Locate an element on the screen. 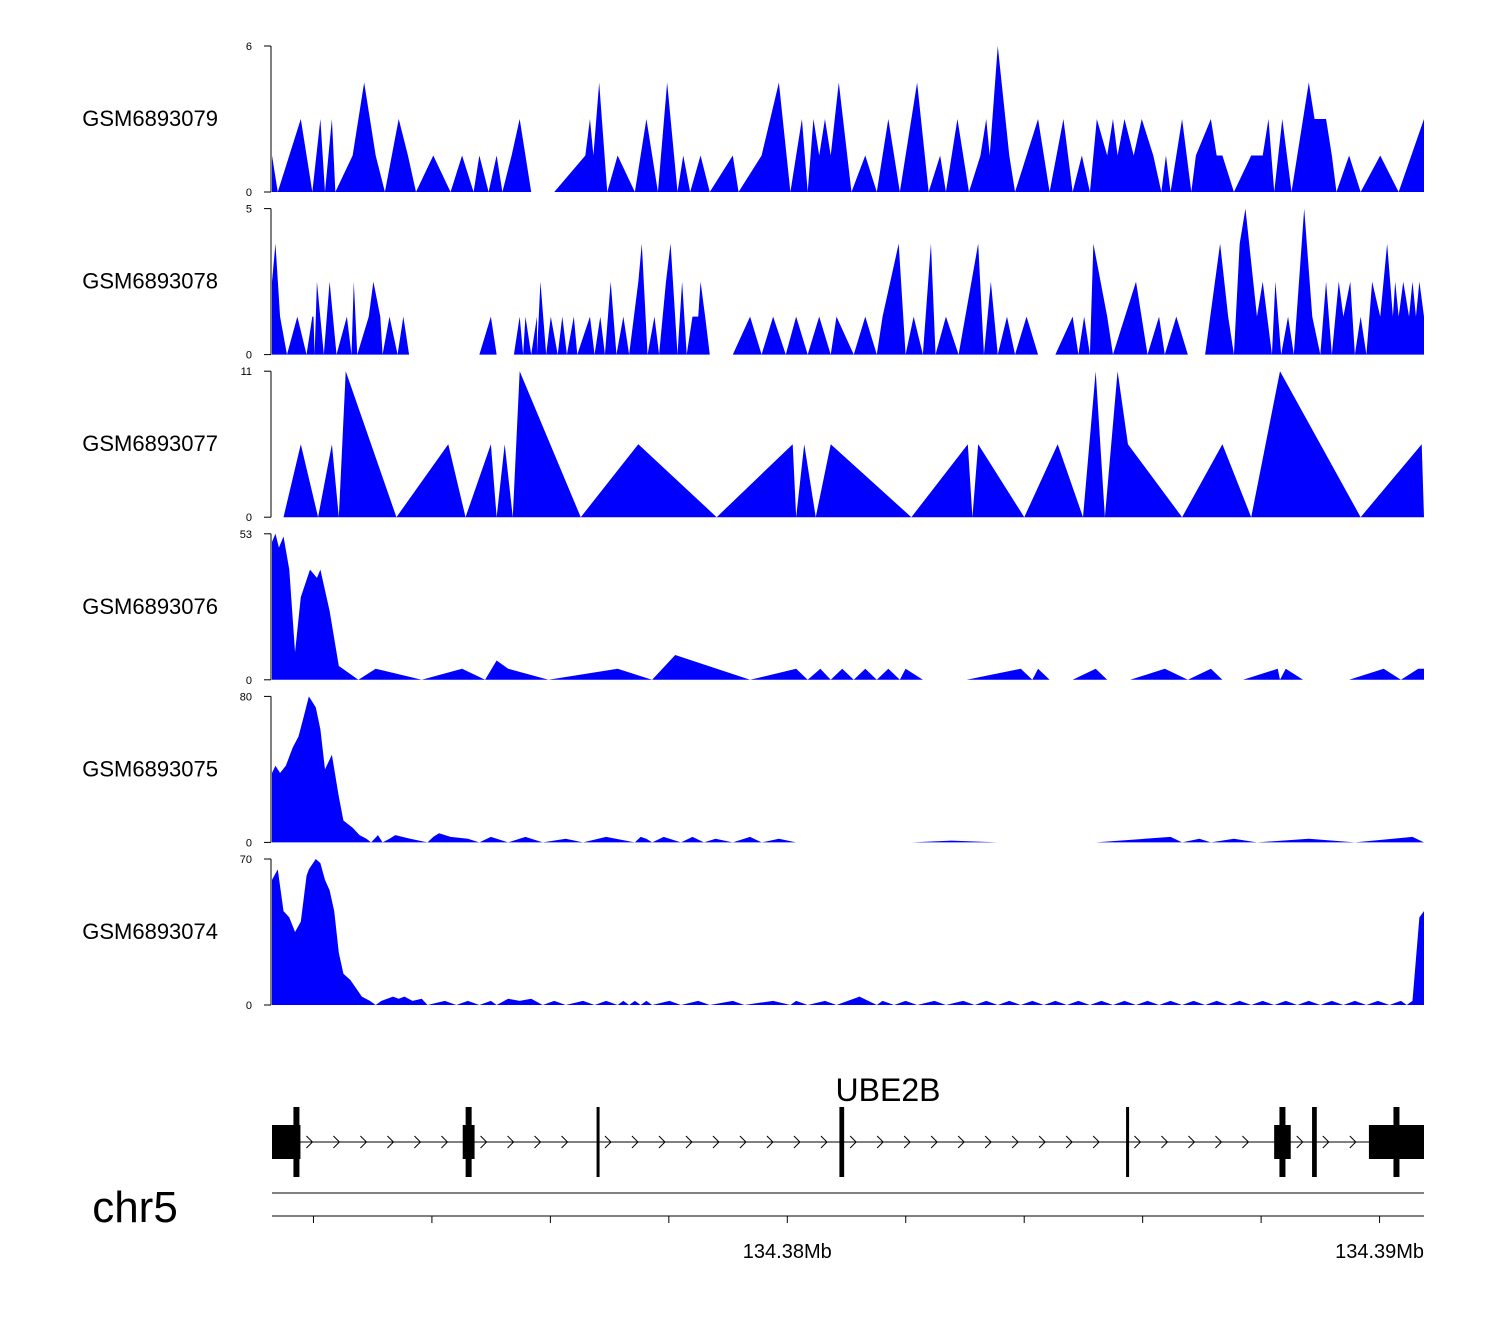  track-label: GSM6893076 is located at coordinates (150, 606).